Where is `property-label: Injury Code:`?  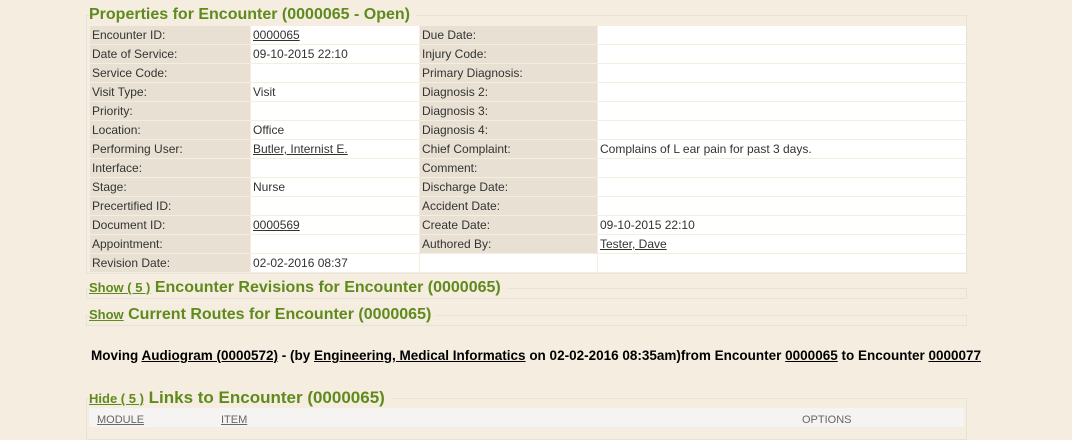 property-label: Injury Code: is located at coordinates (508, 54).